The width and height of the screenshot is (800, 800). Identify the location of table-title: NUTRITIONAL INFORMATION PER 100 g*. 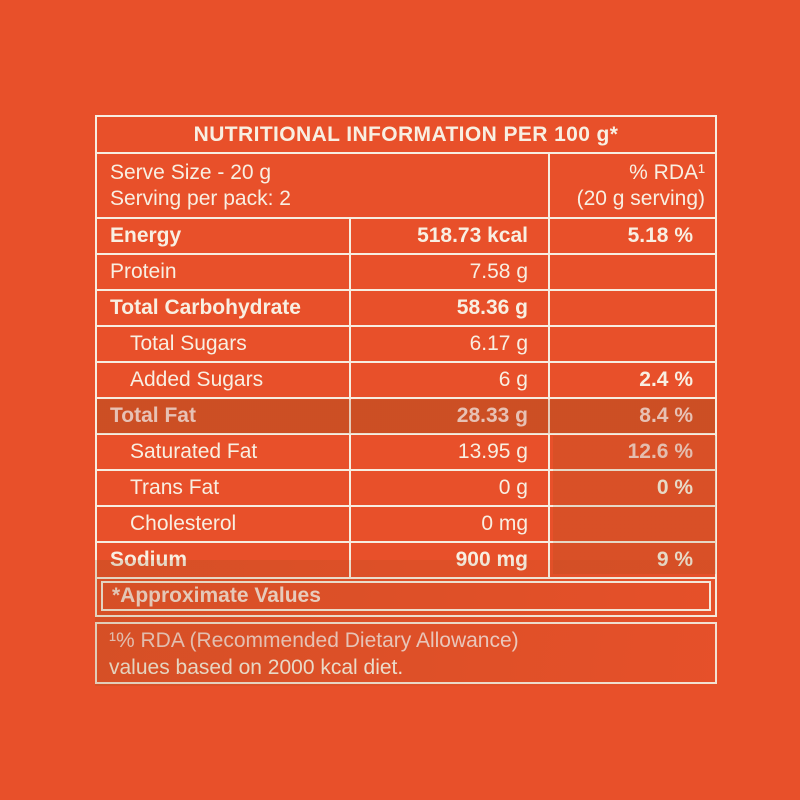
(406, 134).